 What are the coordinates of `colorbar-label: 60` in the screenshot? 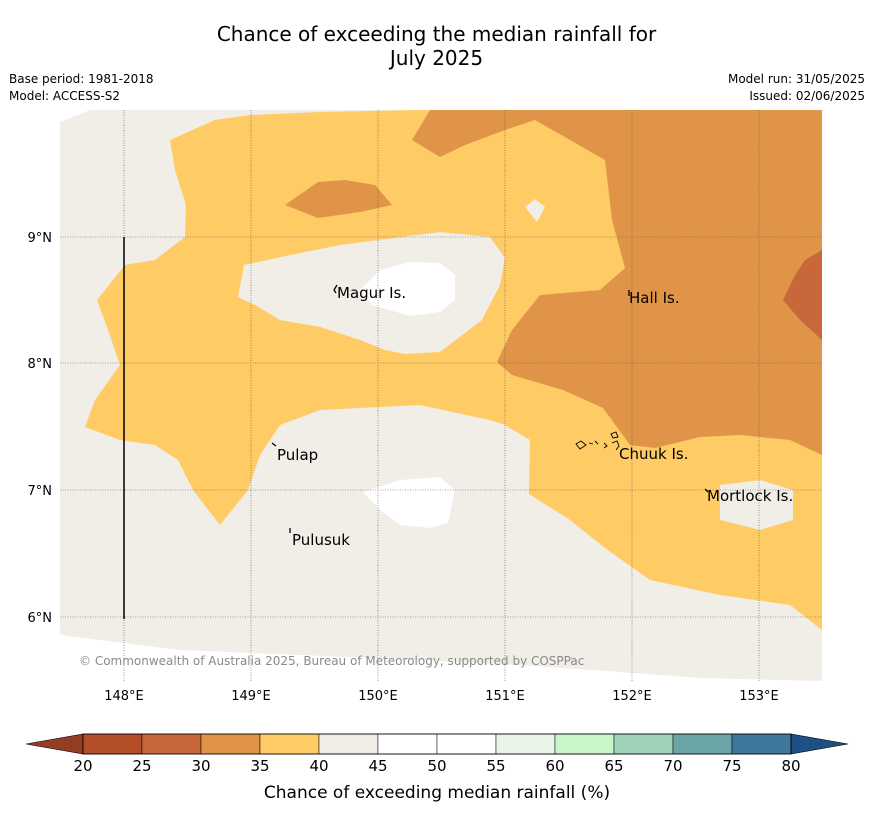 It's located at (554, 766).